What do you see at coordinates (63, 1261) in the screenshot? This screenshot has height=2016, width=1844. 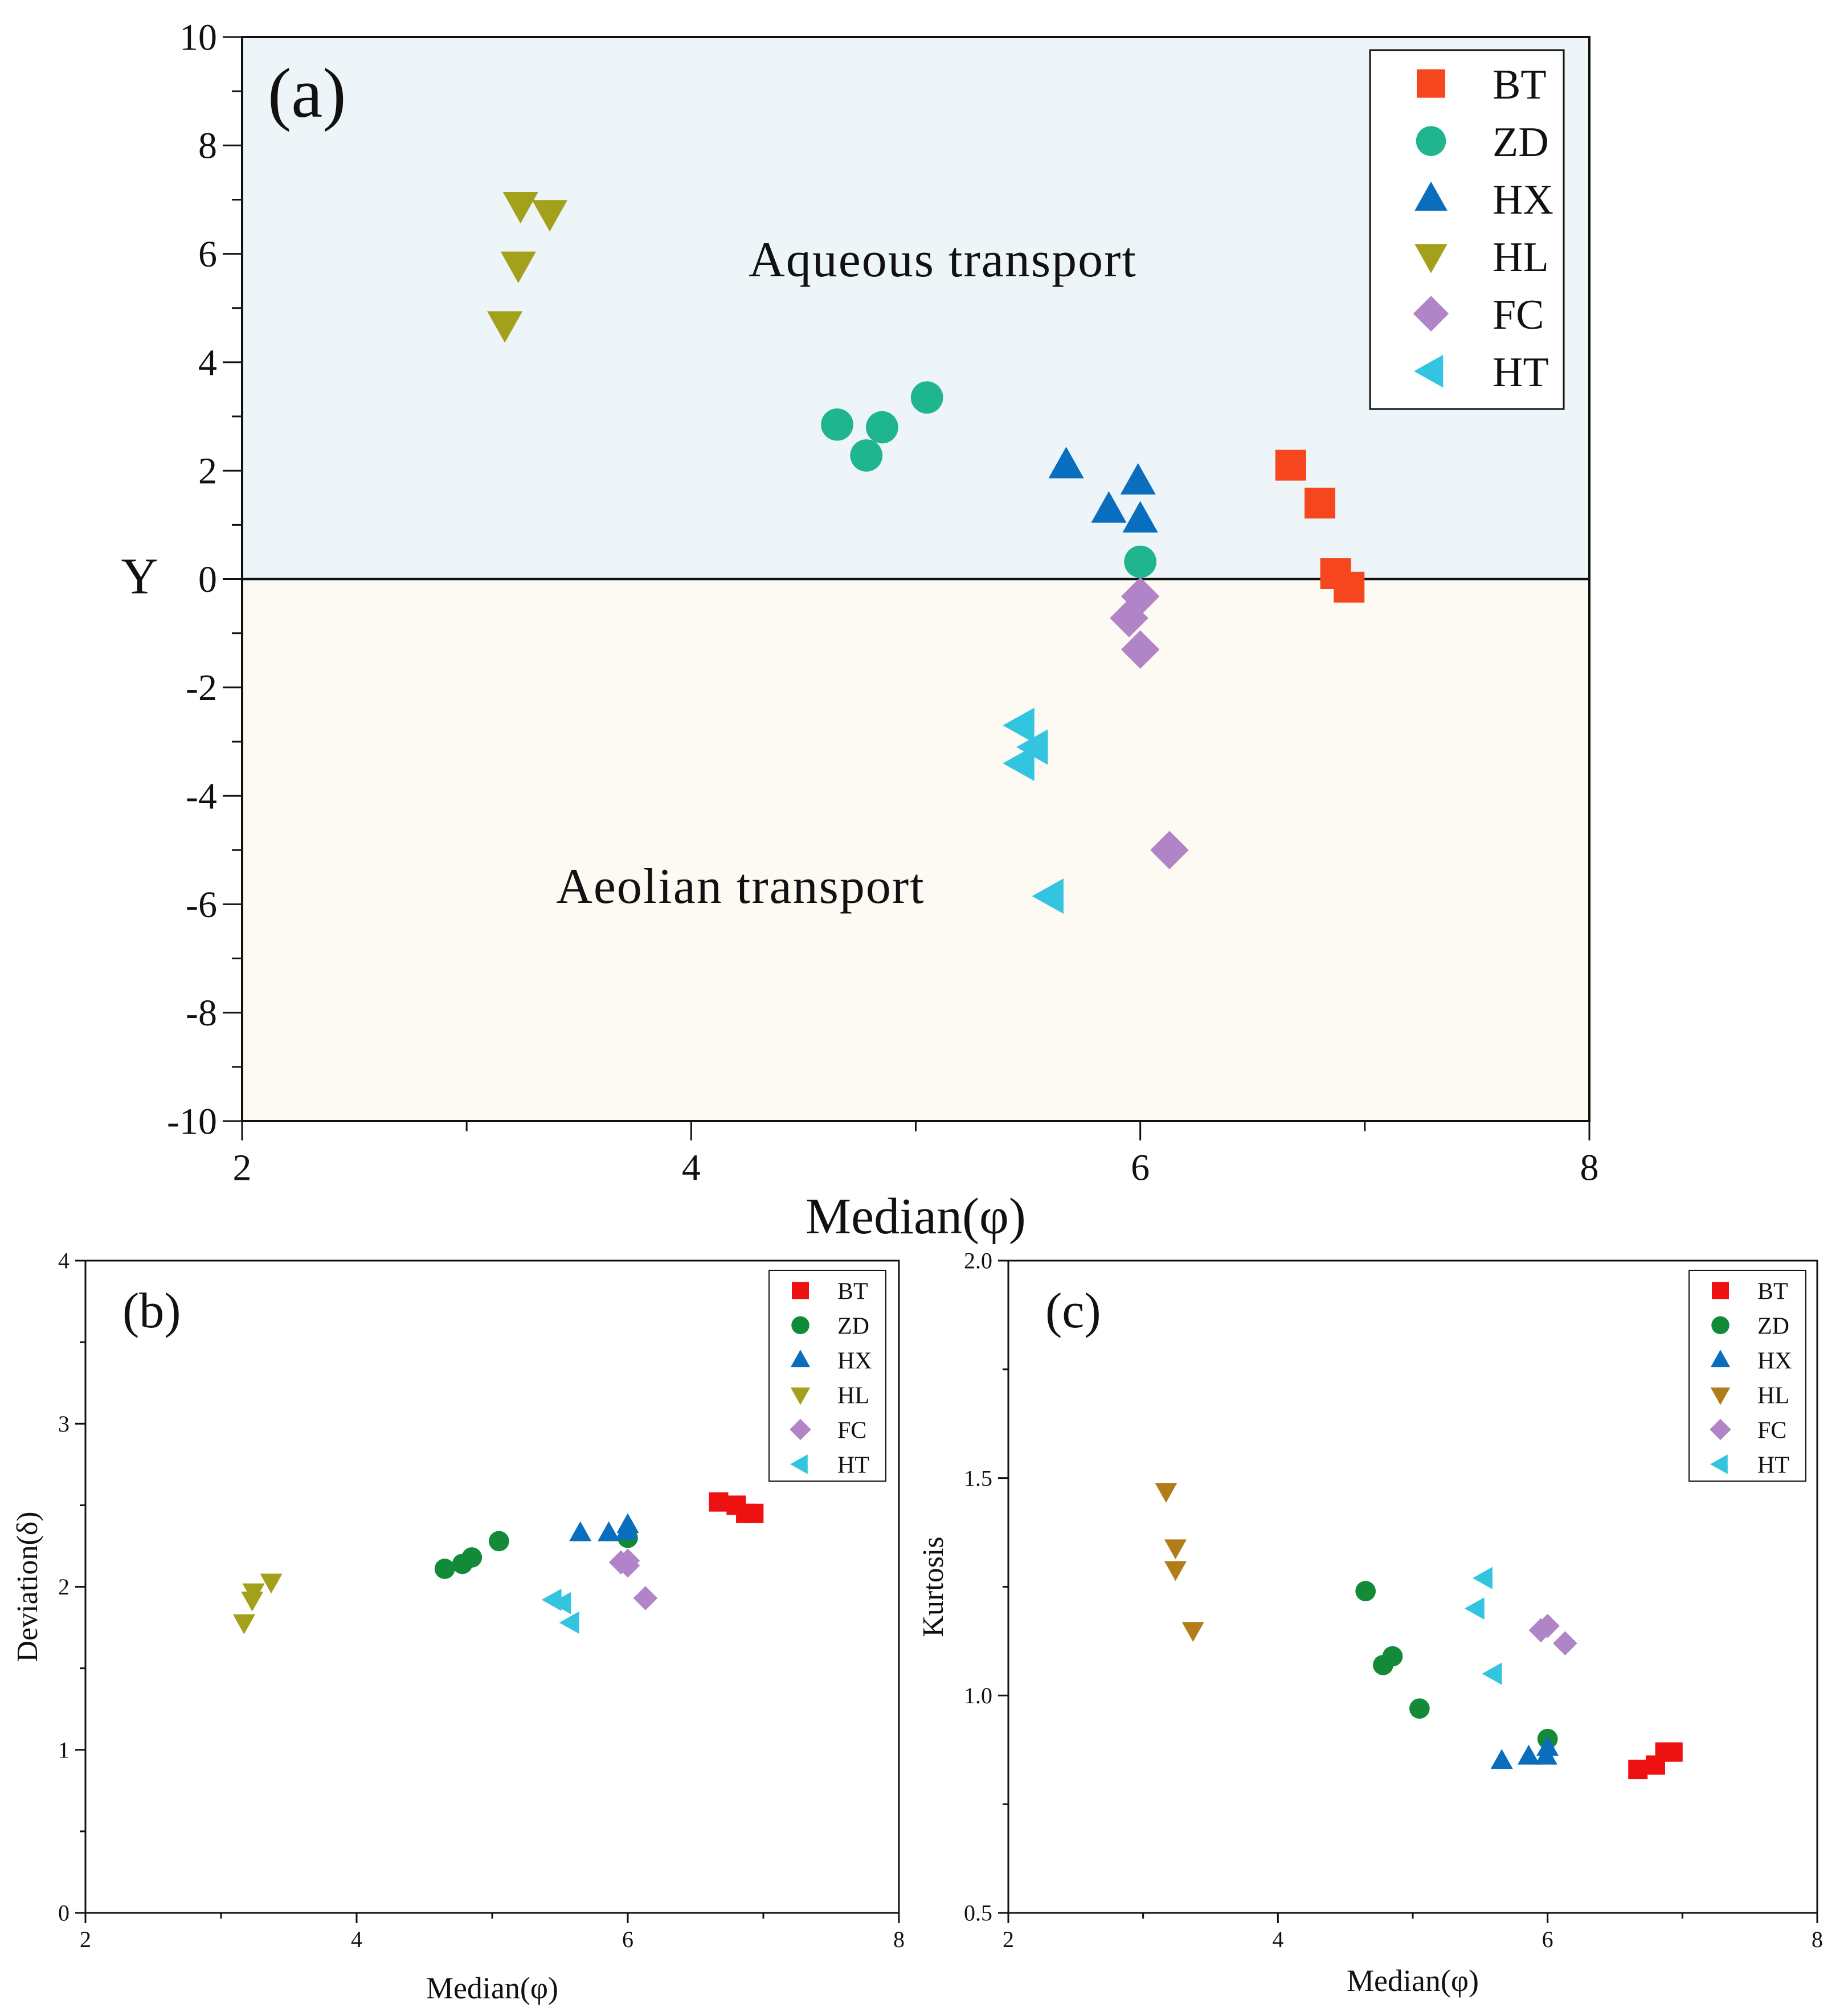 I see `y-tick-label: 4` at bounding box center [63, 1261].